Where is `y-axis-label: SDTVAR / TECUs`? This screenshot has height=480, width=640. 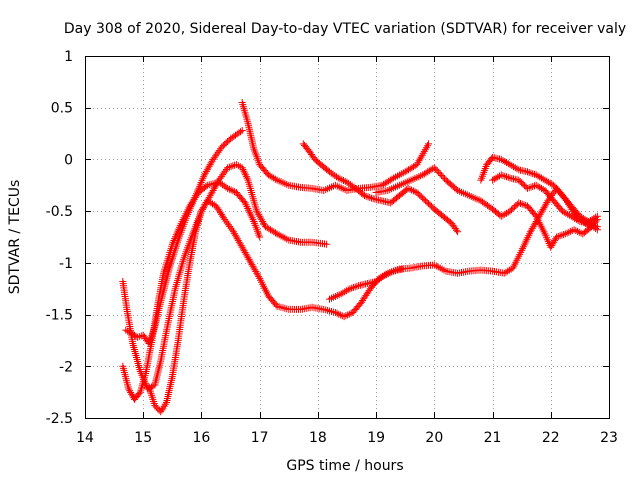
y-axis-label: SDTVAR / TECUs is located at coordinates (15, 237).